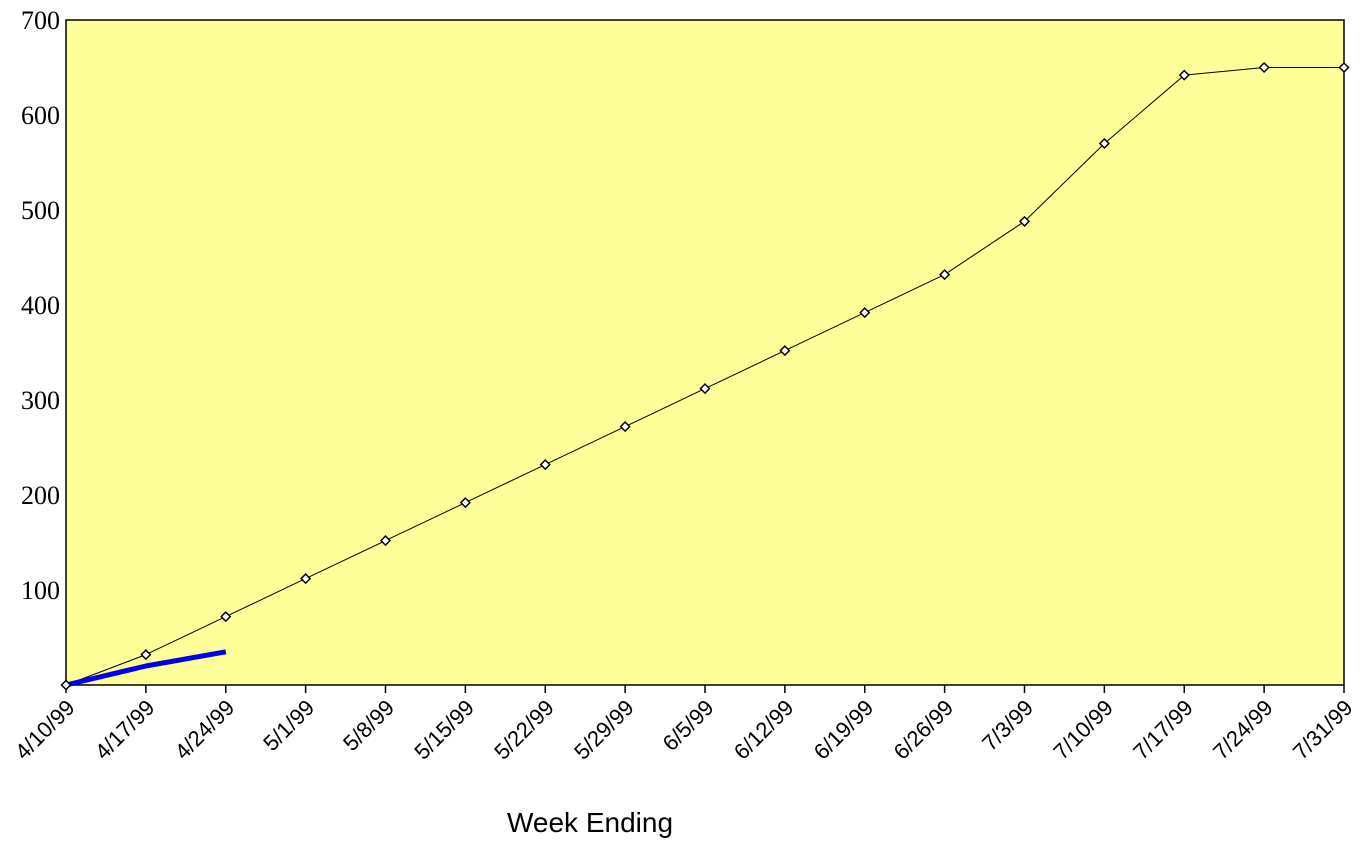 This screenshot has height=867, width=1372. Describe the element at coordinates (40, 210) in the screenshot. I see `y-tick-label: 500` at that location.